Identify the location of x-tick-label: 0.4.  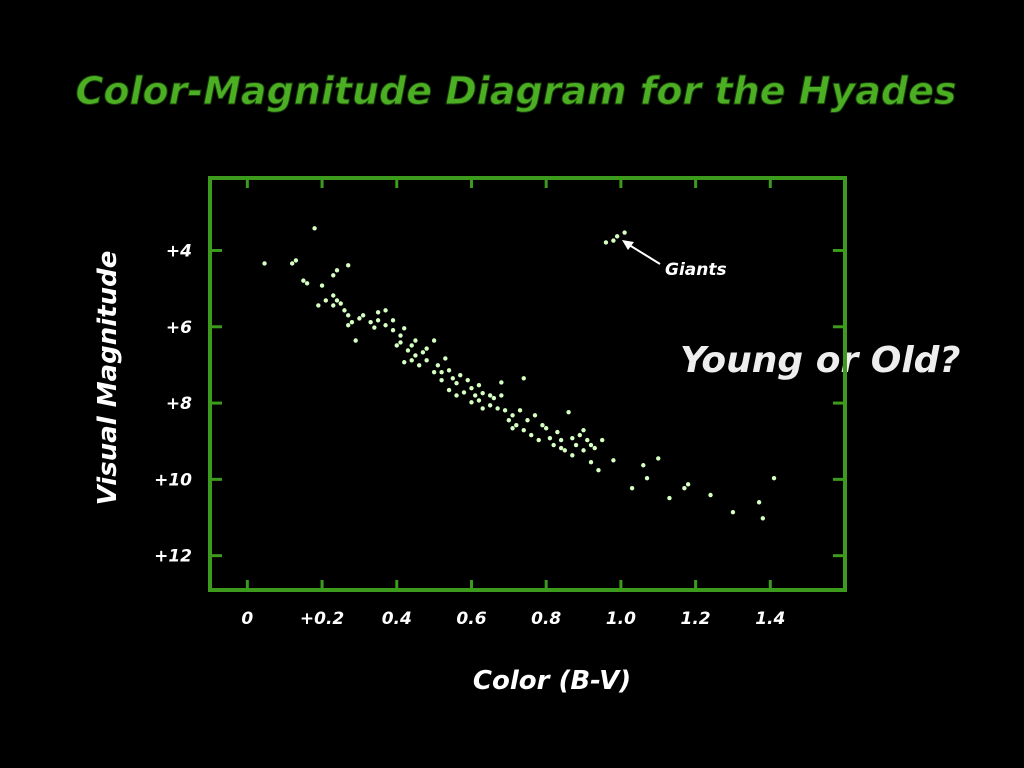
(397, 619).